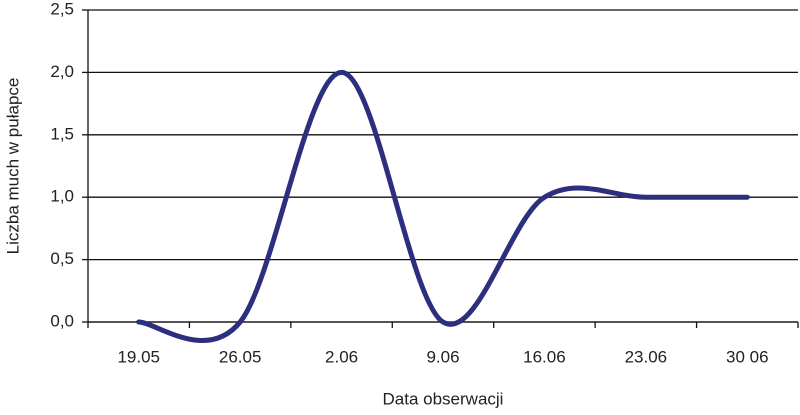 The image size is (800, 415). Describe the element at coordinates (240, 356) in the screenshot. I see `x-tick-label: 26.05` at that location.